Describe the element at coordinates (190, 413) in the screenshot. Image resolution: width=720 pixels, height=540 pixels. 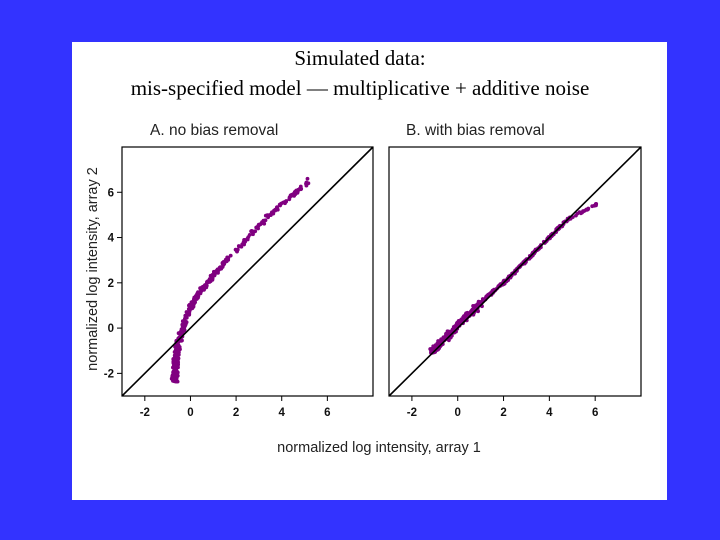
I see `panel-a-x-tick-label: 0` at that location.